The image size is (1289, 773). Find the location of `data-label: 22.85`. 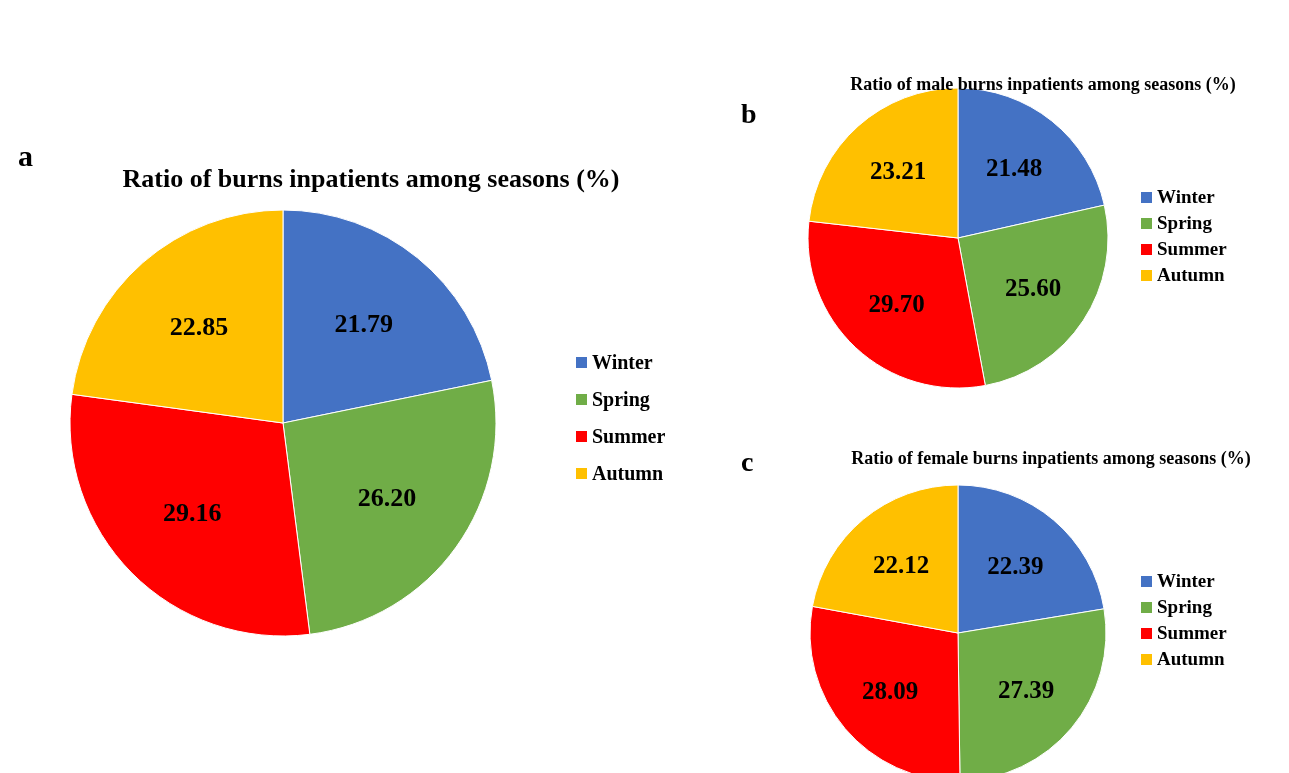

data-label: 22.85 is located at coordinates (199, 327).